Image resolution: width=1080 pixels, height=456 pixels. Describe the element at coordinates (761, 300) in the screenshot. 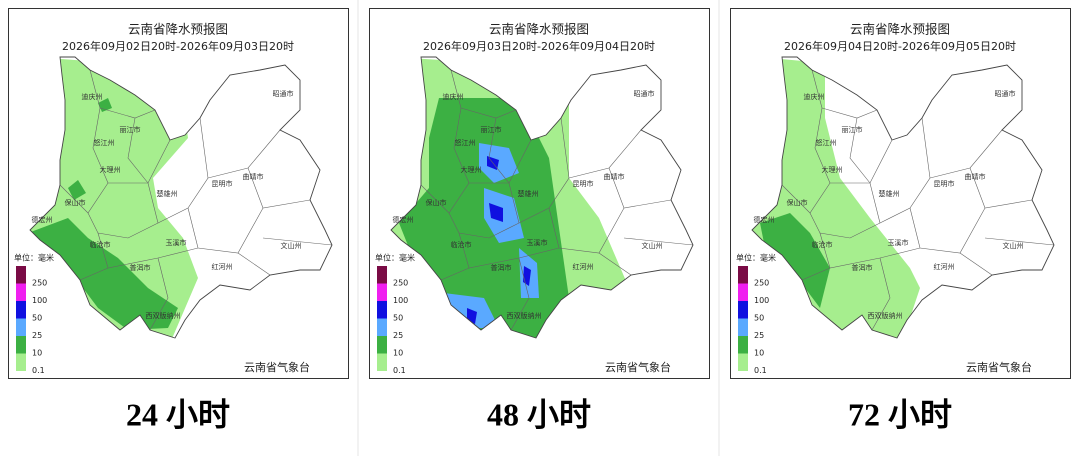

I see `legend-label: 100` at that location.